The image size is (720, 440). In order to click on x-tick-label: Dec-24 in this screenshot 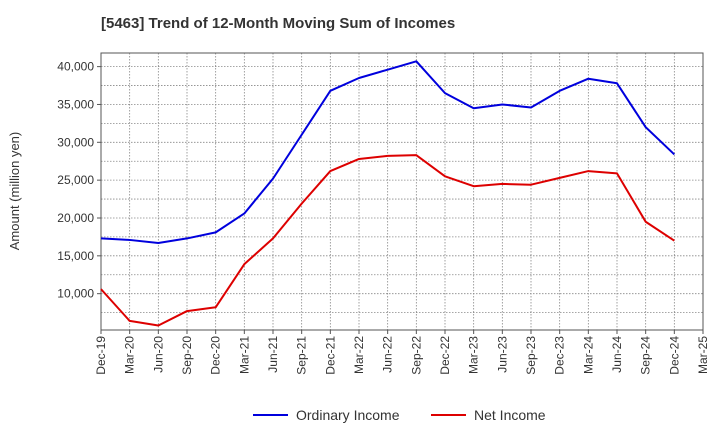, I will do `click(674, 355)`.